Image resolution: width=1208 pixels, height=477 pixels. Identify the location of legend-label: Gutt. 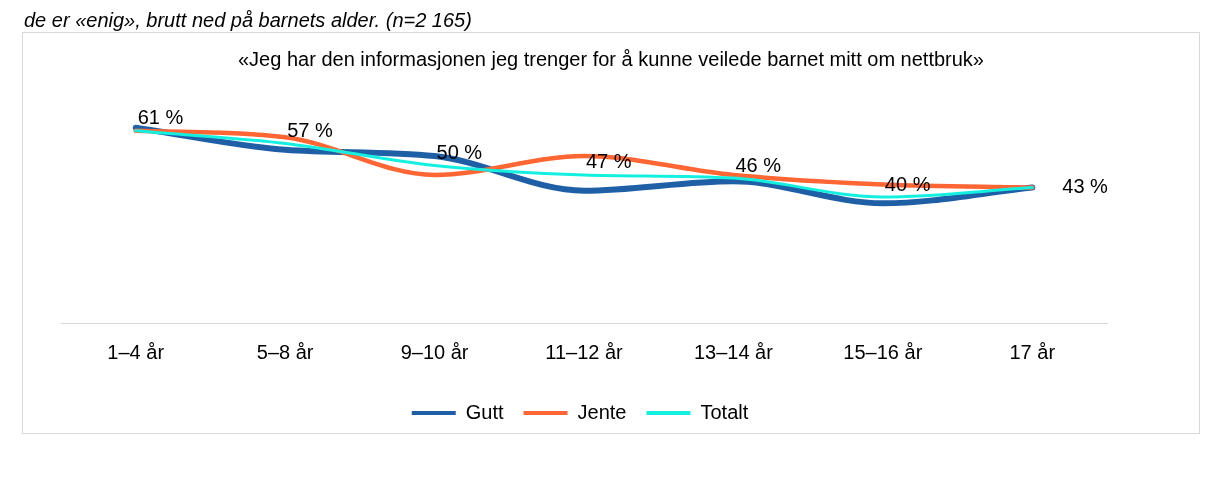
(484, 411).